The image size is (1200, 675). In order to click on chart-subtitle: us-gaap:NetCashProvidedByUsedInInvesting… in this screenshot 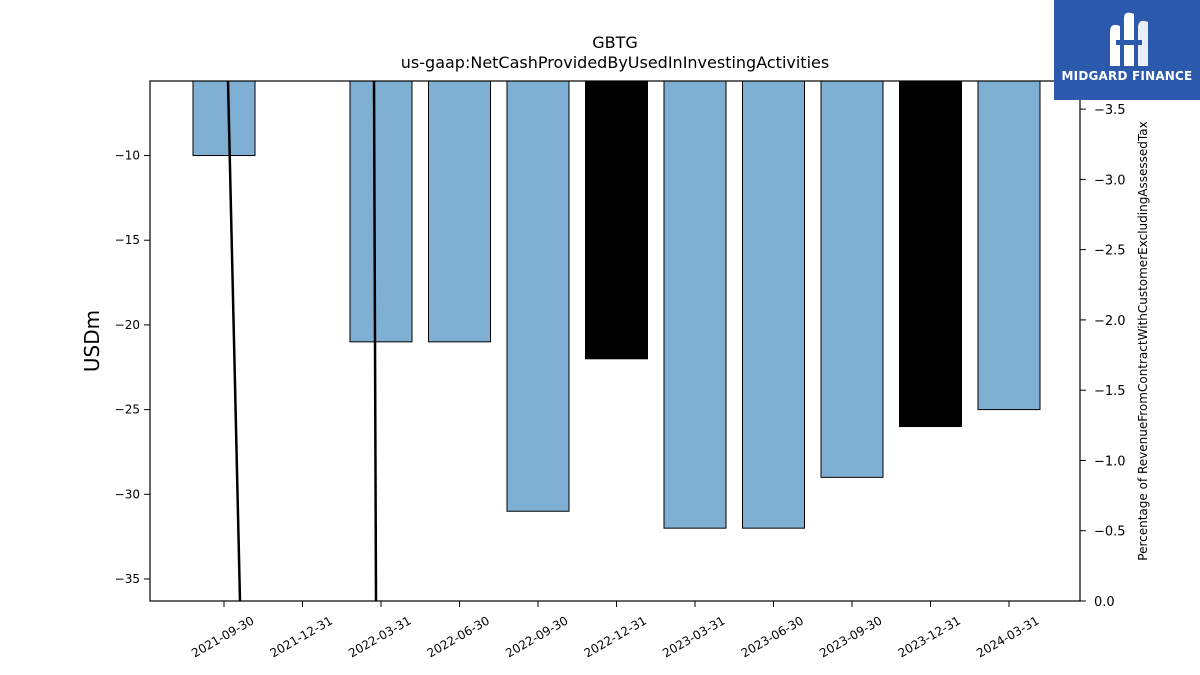, I will do `click(615, 62)`.